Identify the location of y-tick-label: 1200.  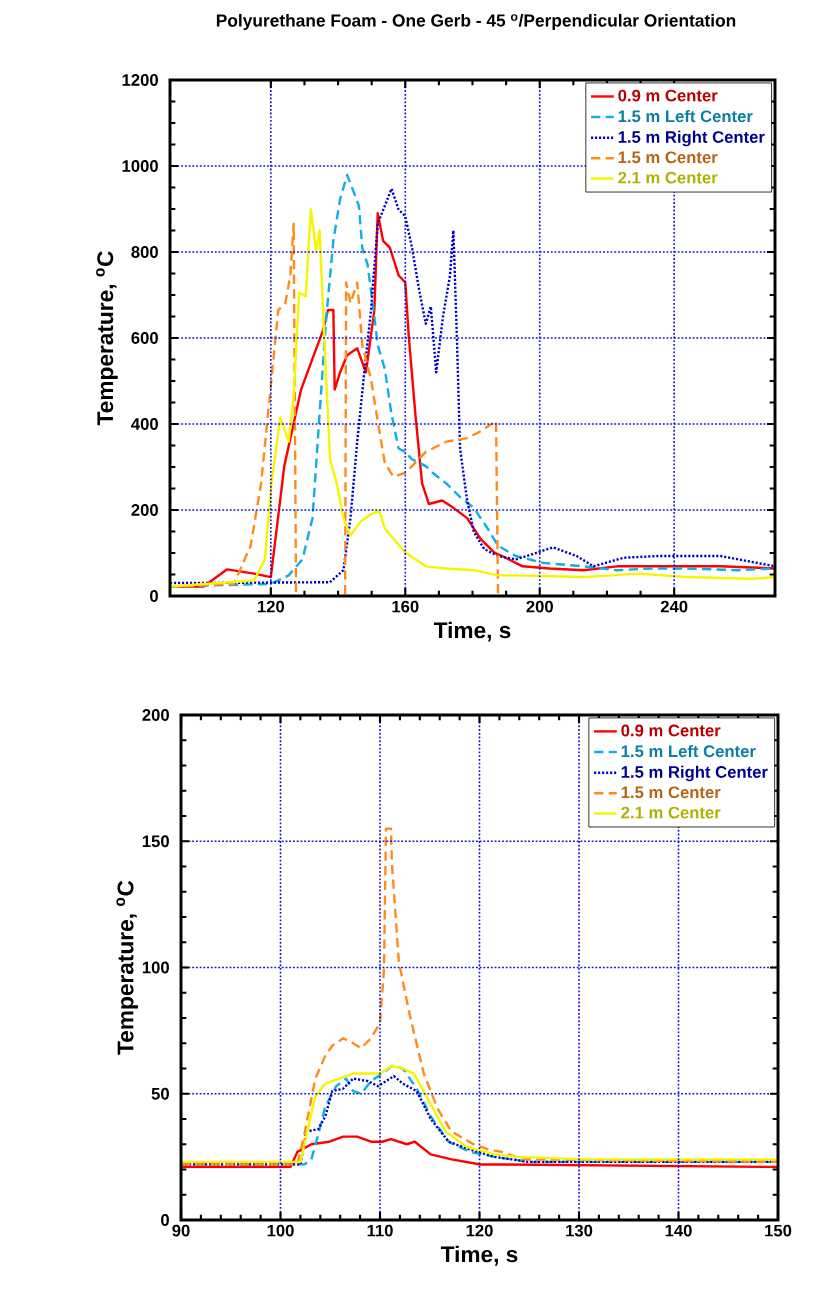
(140, 80).